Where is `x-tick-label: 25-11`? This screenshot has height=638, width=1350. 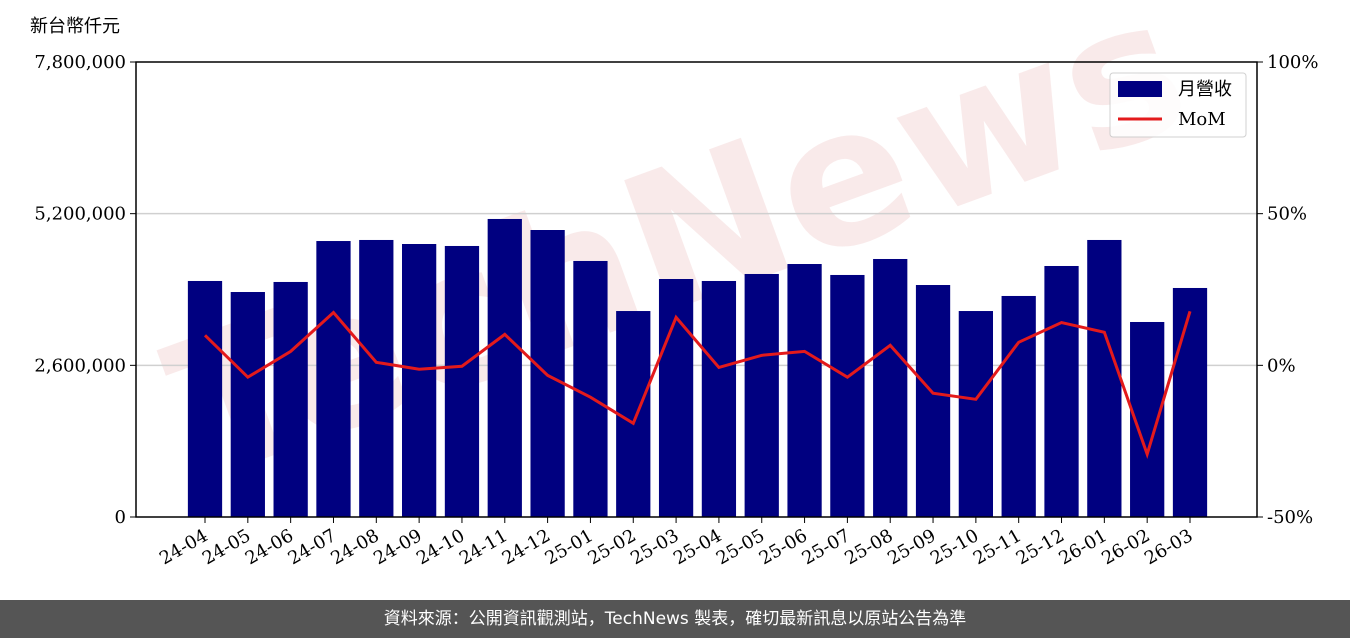
x-tick-label: 25-11 is located at coordinates (997, 547).